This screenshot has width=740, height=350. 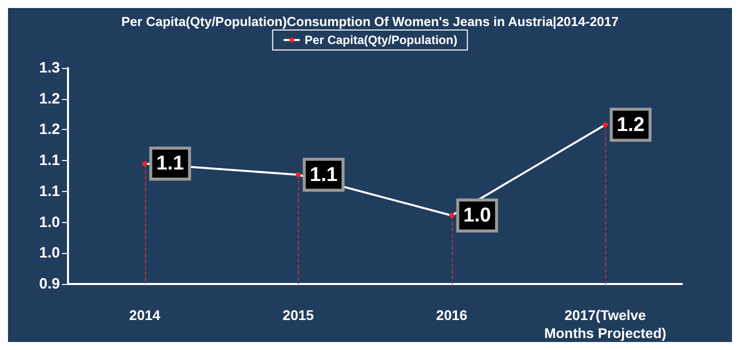 I want to click on x-tick-label: 2017(Twelve Months Projected), so click(x=605, y=324).